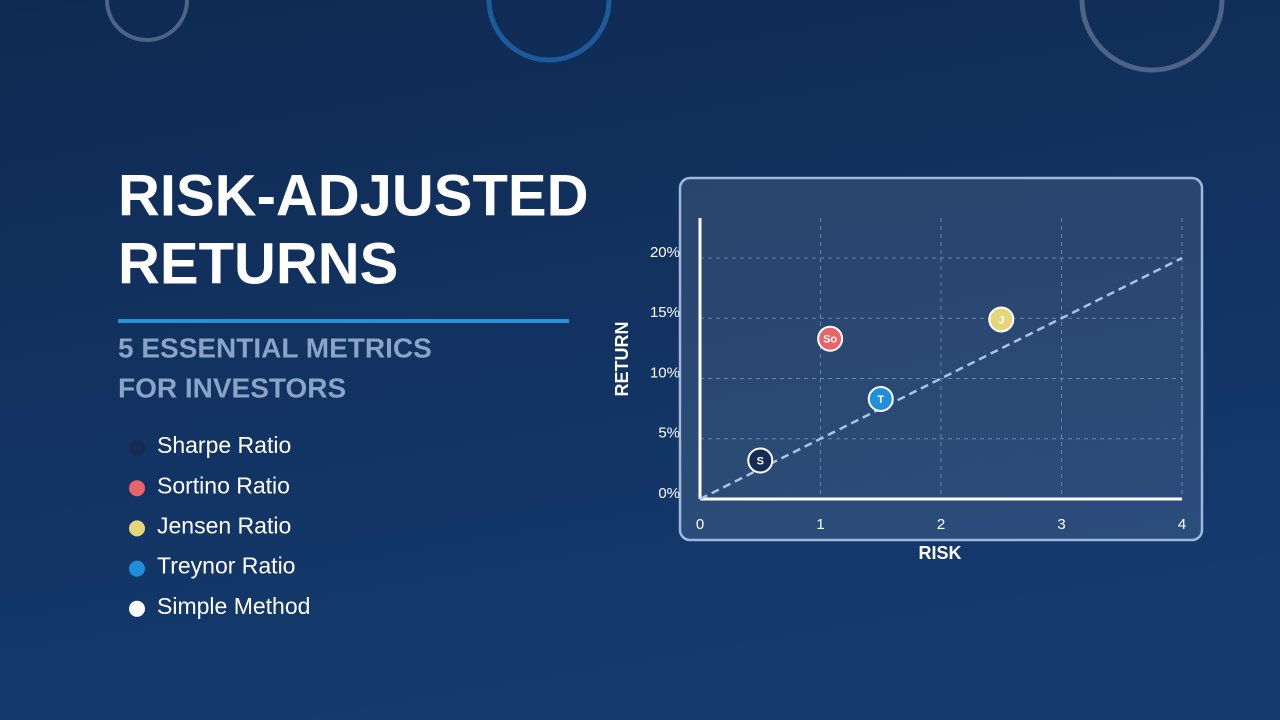  What do you see at coordinates (669, 493) in the screenshot?
I see `y-tick-label: 0%` at bounding box center [669, 493].